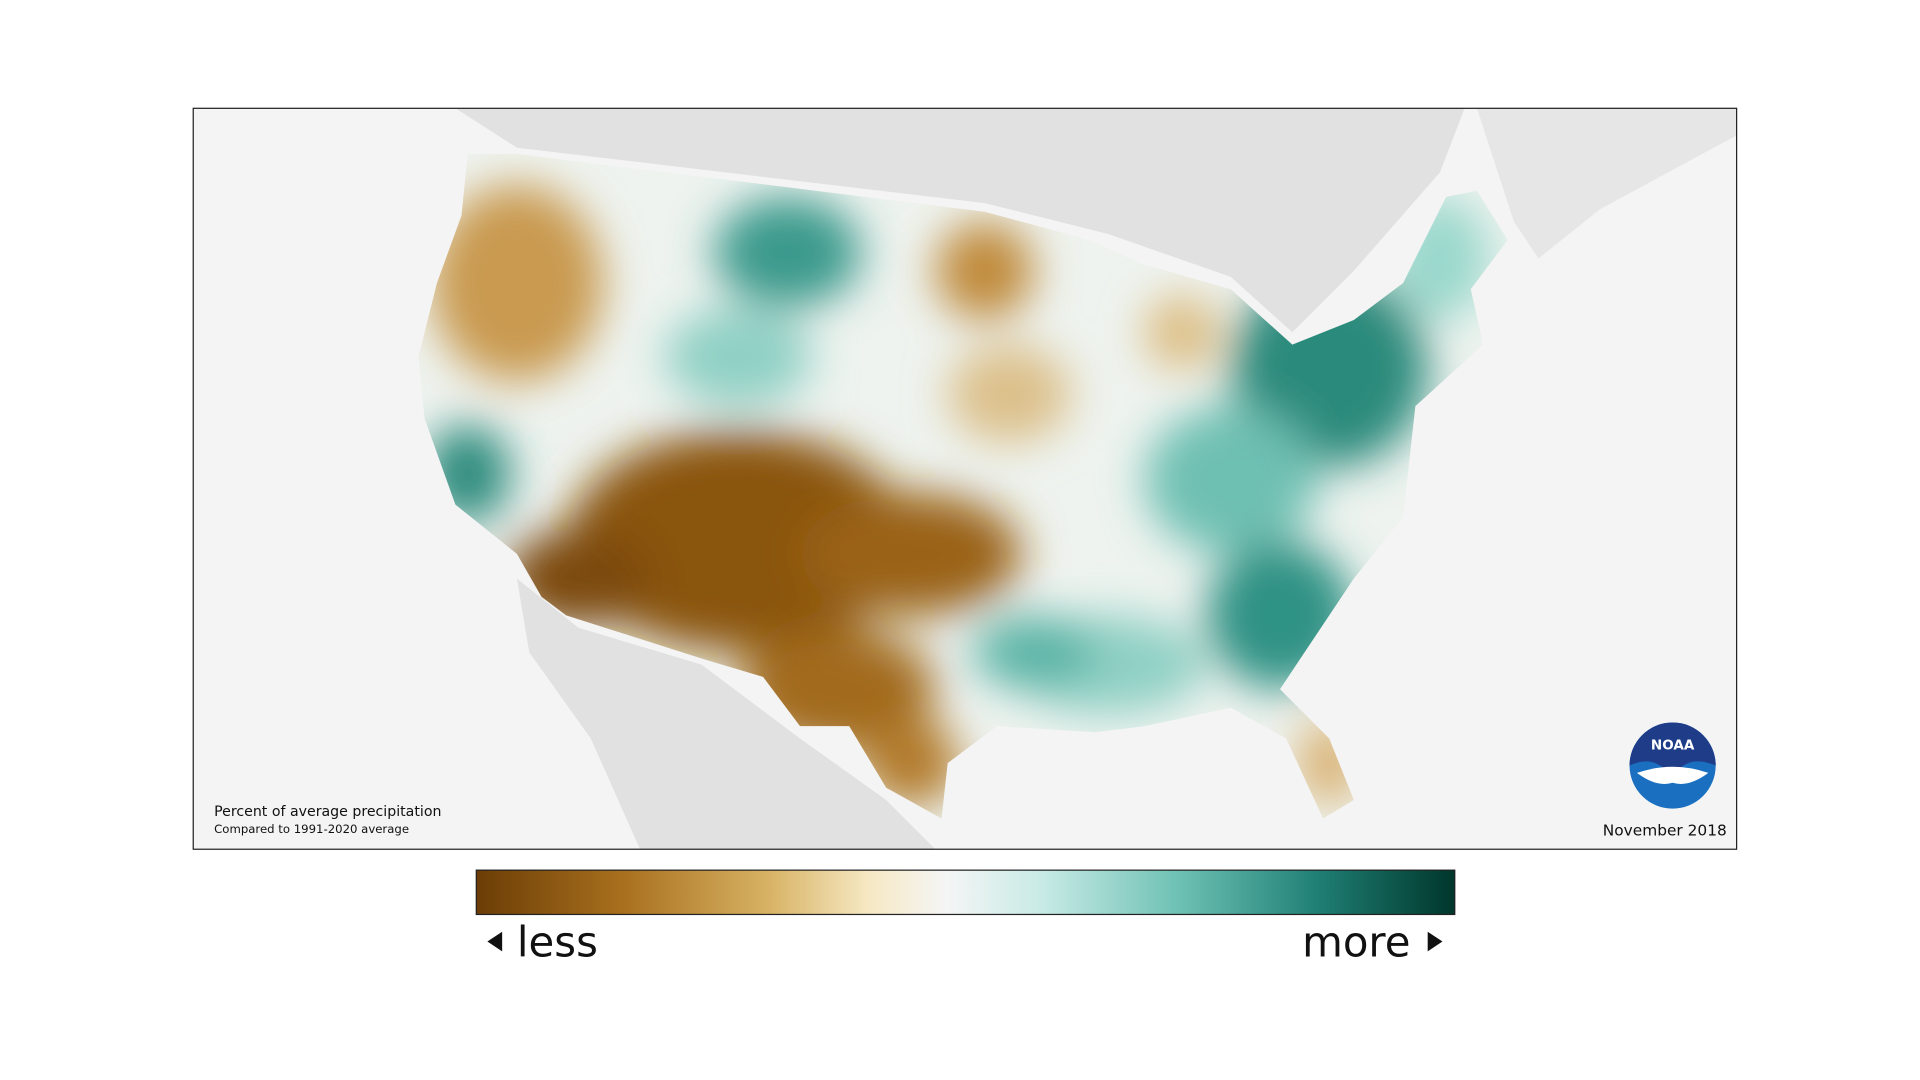 The width and height of the screenshot is (1920, 1080). What do you see at coordinates (495, 941) in the screenshot?
I see `less-arrow` at bounding box center [495, 941].